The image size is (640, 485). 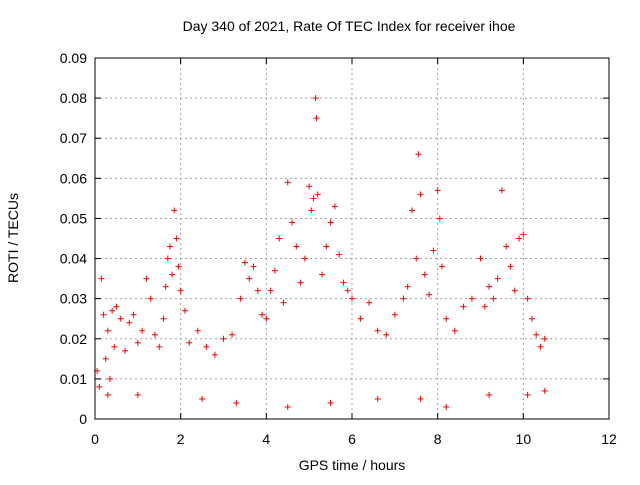 What do you see at coordinates (73, 98) in the screenshot?
I see `y-tick-label: 0.08` at bounding box center [73, 98].